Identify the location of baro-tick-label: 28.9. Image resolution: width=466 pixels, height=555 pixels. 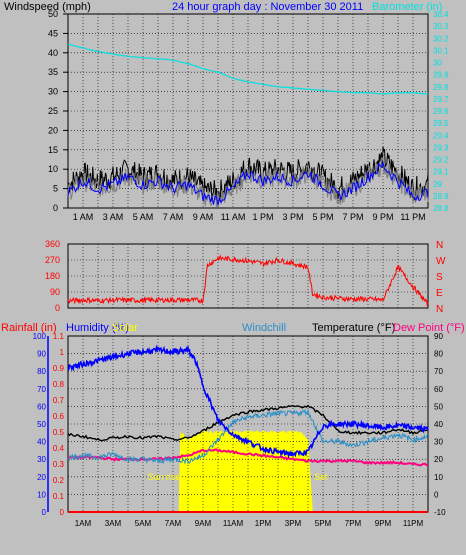
(441, 196).